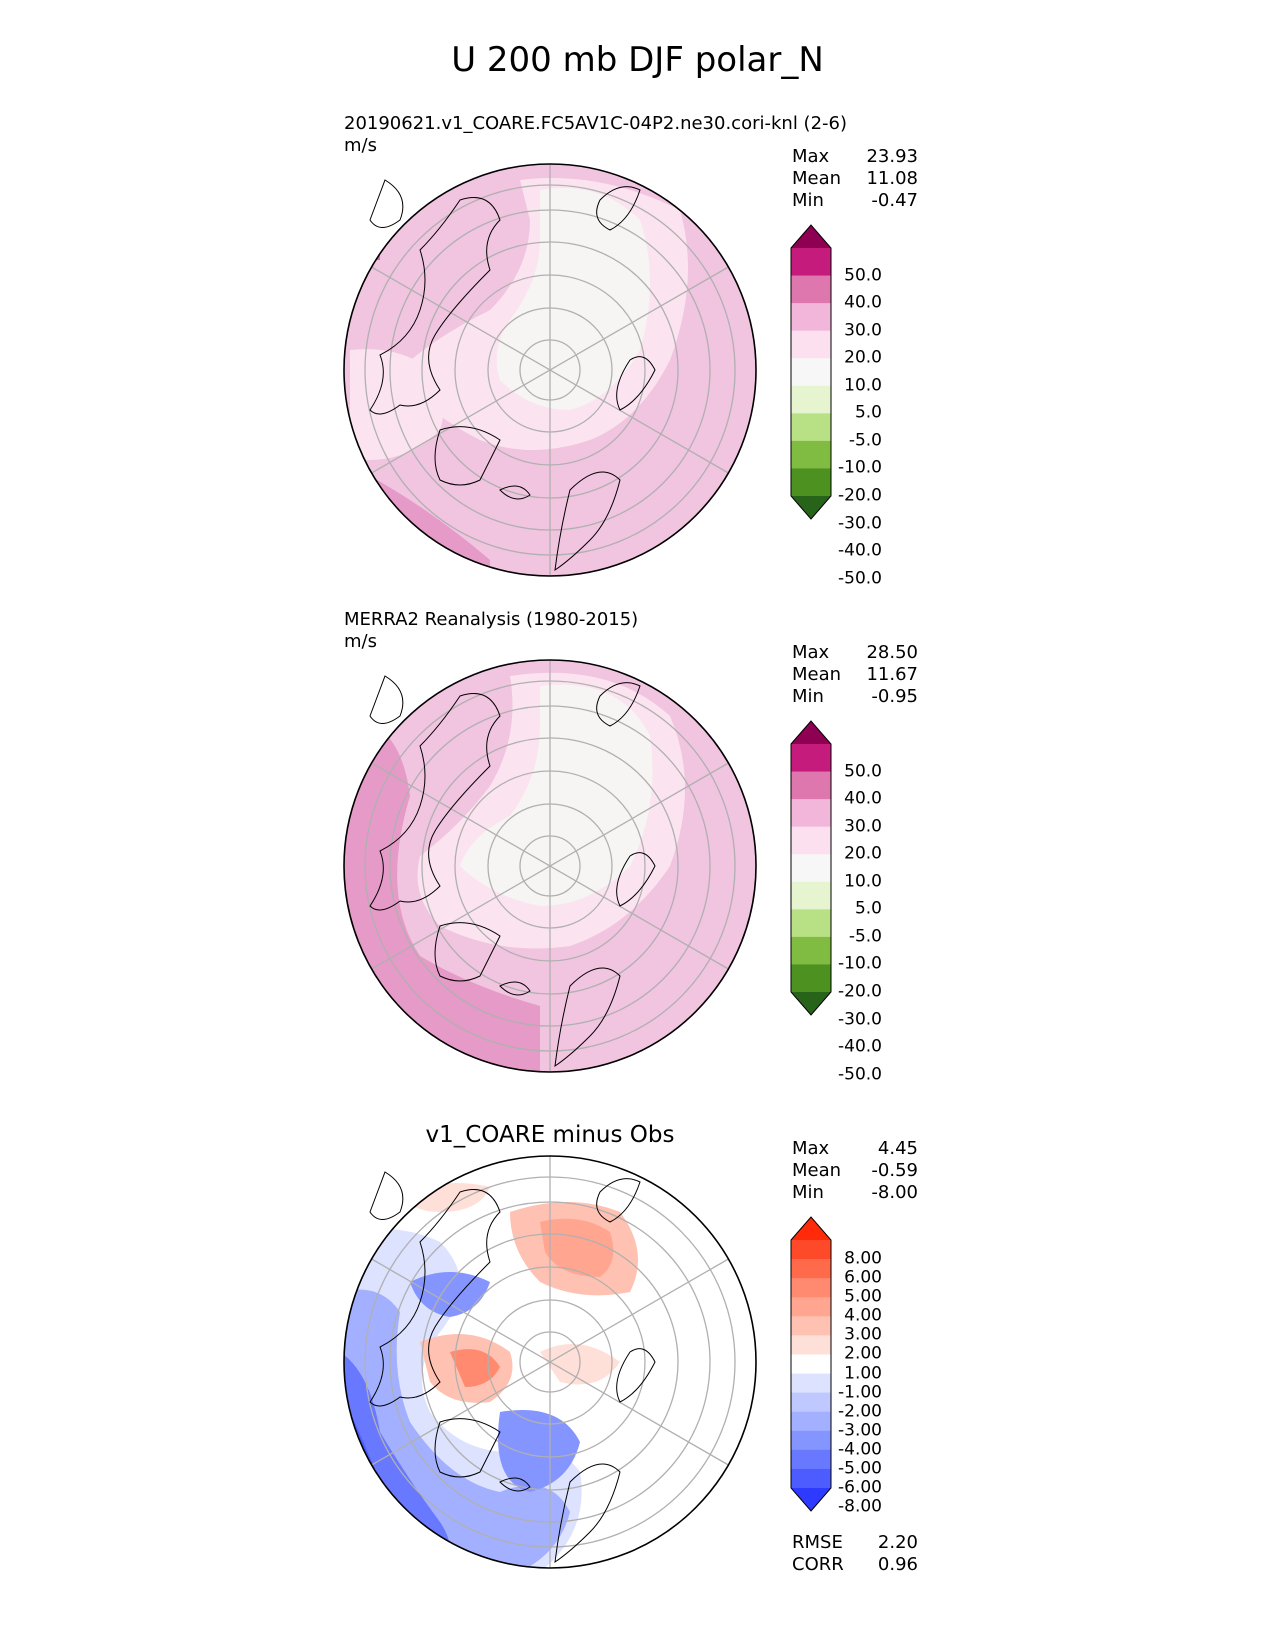  What do you see at coordinates (860, 1487) in the screenshot?
I see `colorbar-tick-label: -6.00` at bounding box center [860, 1487].